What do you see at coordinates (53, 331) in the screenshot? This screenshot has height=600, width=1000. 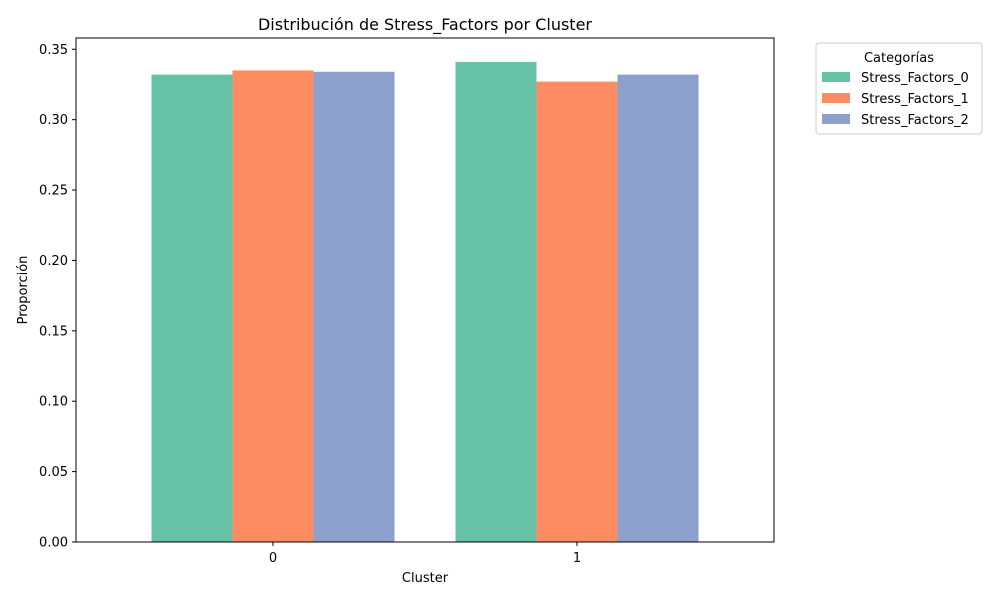 I see `y-tick-label: 0.15` at bounding box center [53, 331].